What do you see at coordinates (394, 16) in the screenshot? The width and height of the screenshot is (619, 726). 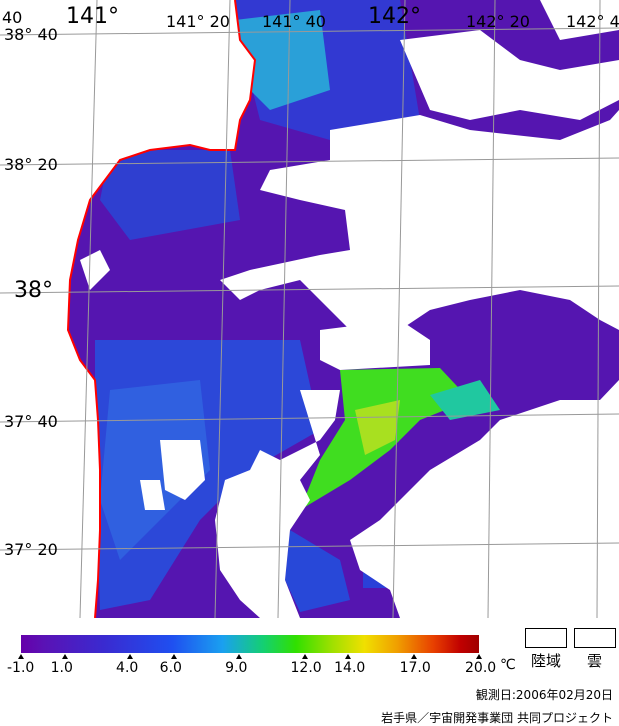 I see `lon-label-142: 142°` at bounding box center [394, 16].